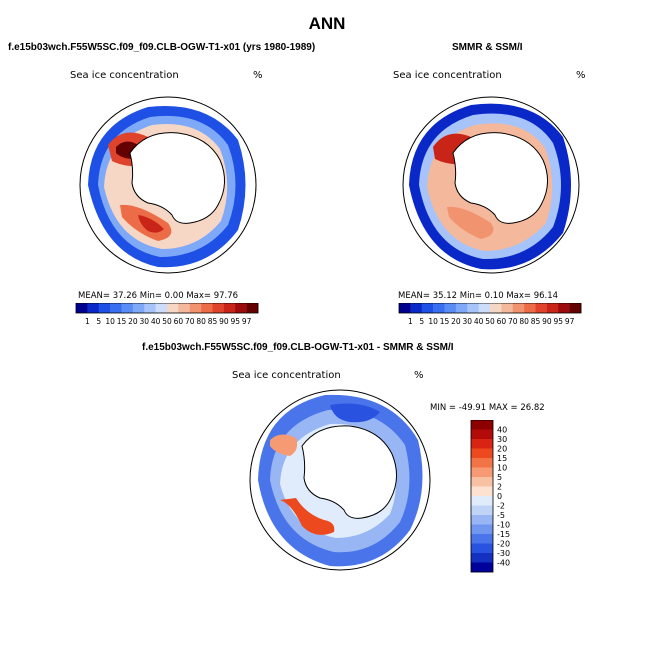 Image resolution: width=654 pixels, height=655 pixels. Describe the element at coordinates (445, 321) in the screenshot. I see `panel2-colorbar-tick-label: 15` at that location.